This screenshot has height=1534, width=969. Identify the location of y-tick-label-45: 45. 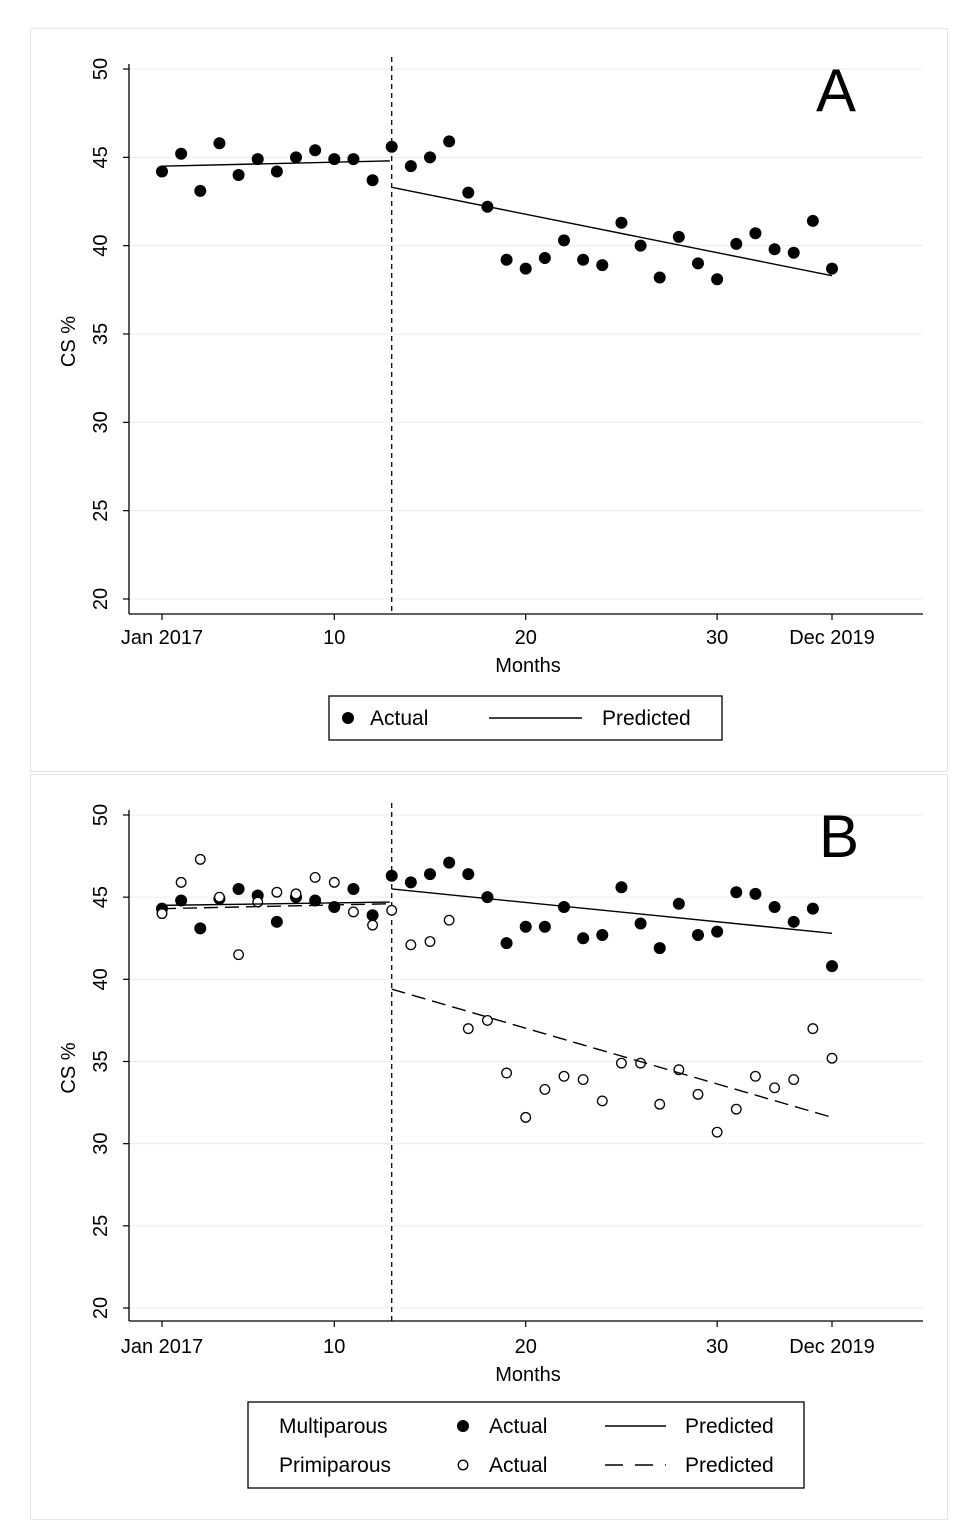
(101, 157).